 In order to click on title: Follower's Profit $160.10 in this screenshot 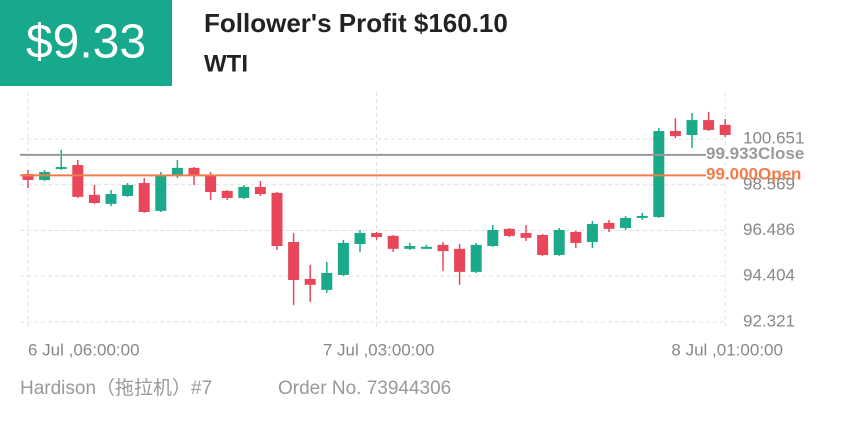, I will do `click(356, 23)`.